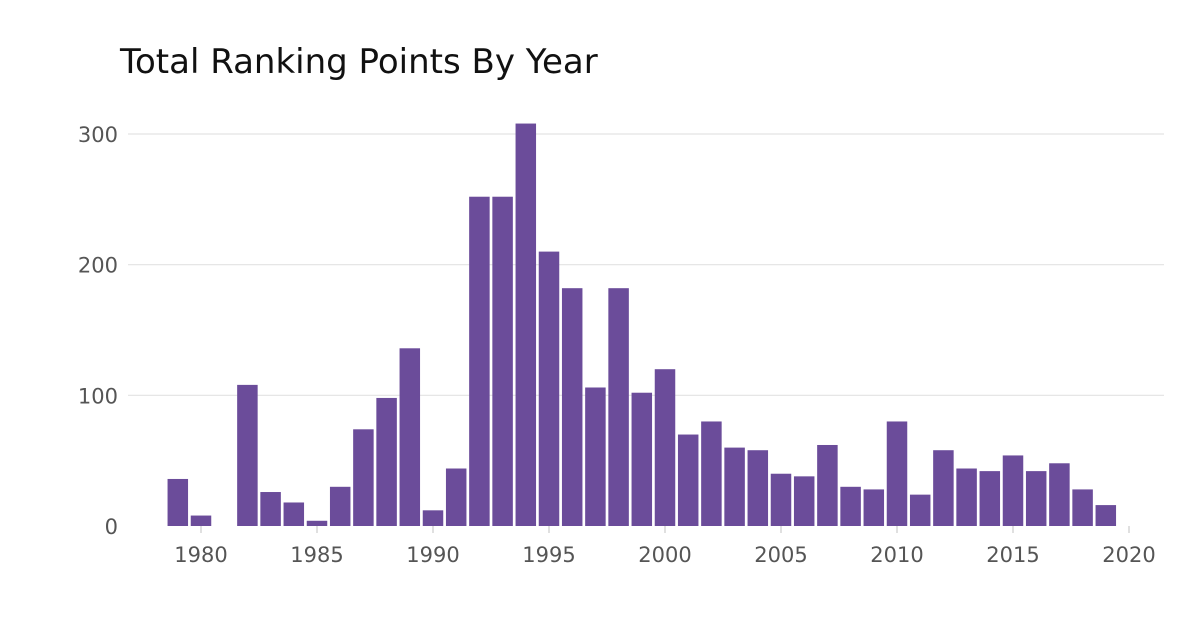 The image size is (1204, 638). I want to click on bar-1982, so click(247, 455).